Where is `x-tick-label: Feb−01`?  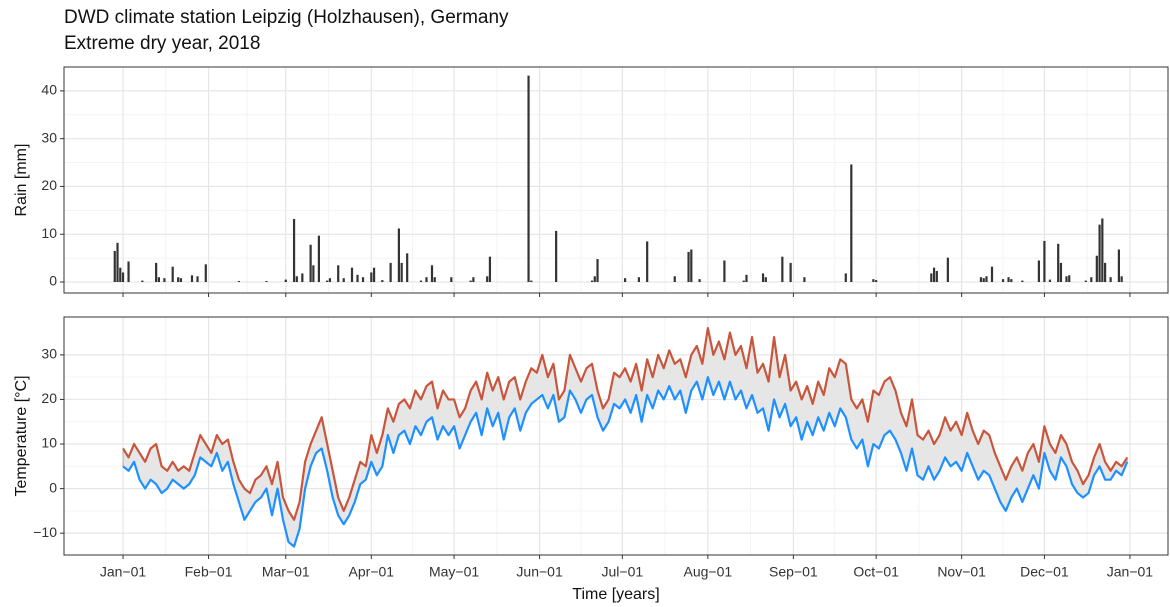 x-tick-label: Feb−01 is located at coordinates (209, 572).